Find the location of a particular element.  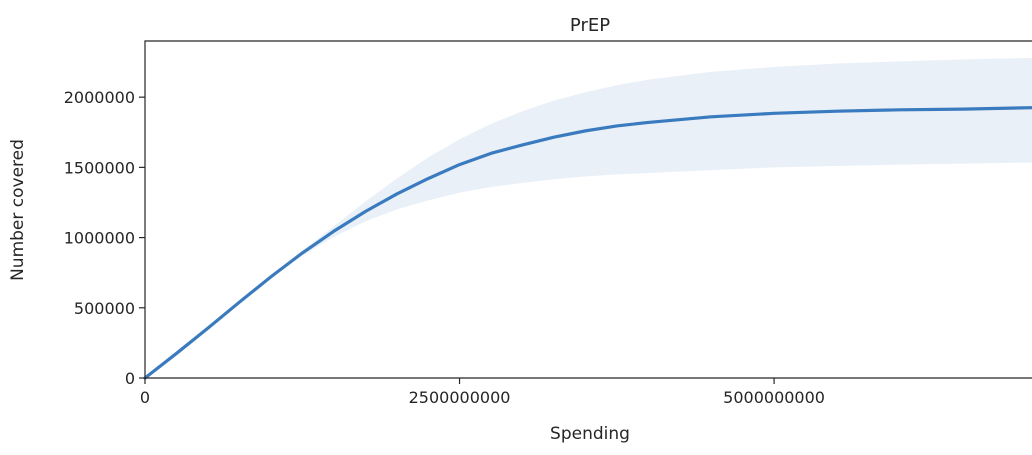

chart-title: PrEP is located at coordinates (590, 25).